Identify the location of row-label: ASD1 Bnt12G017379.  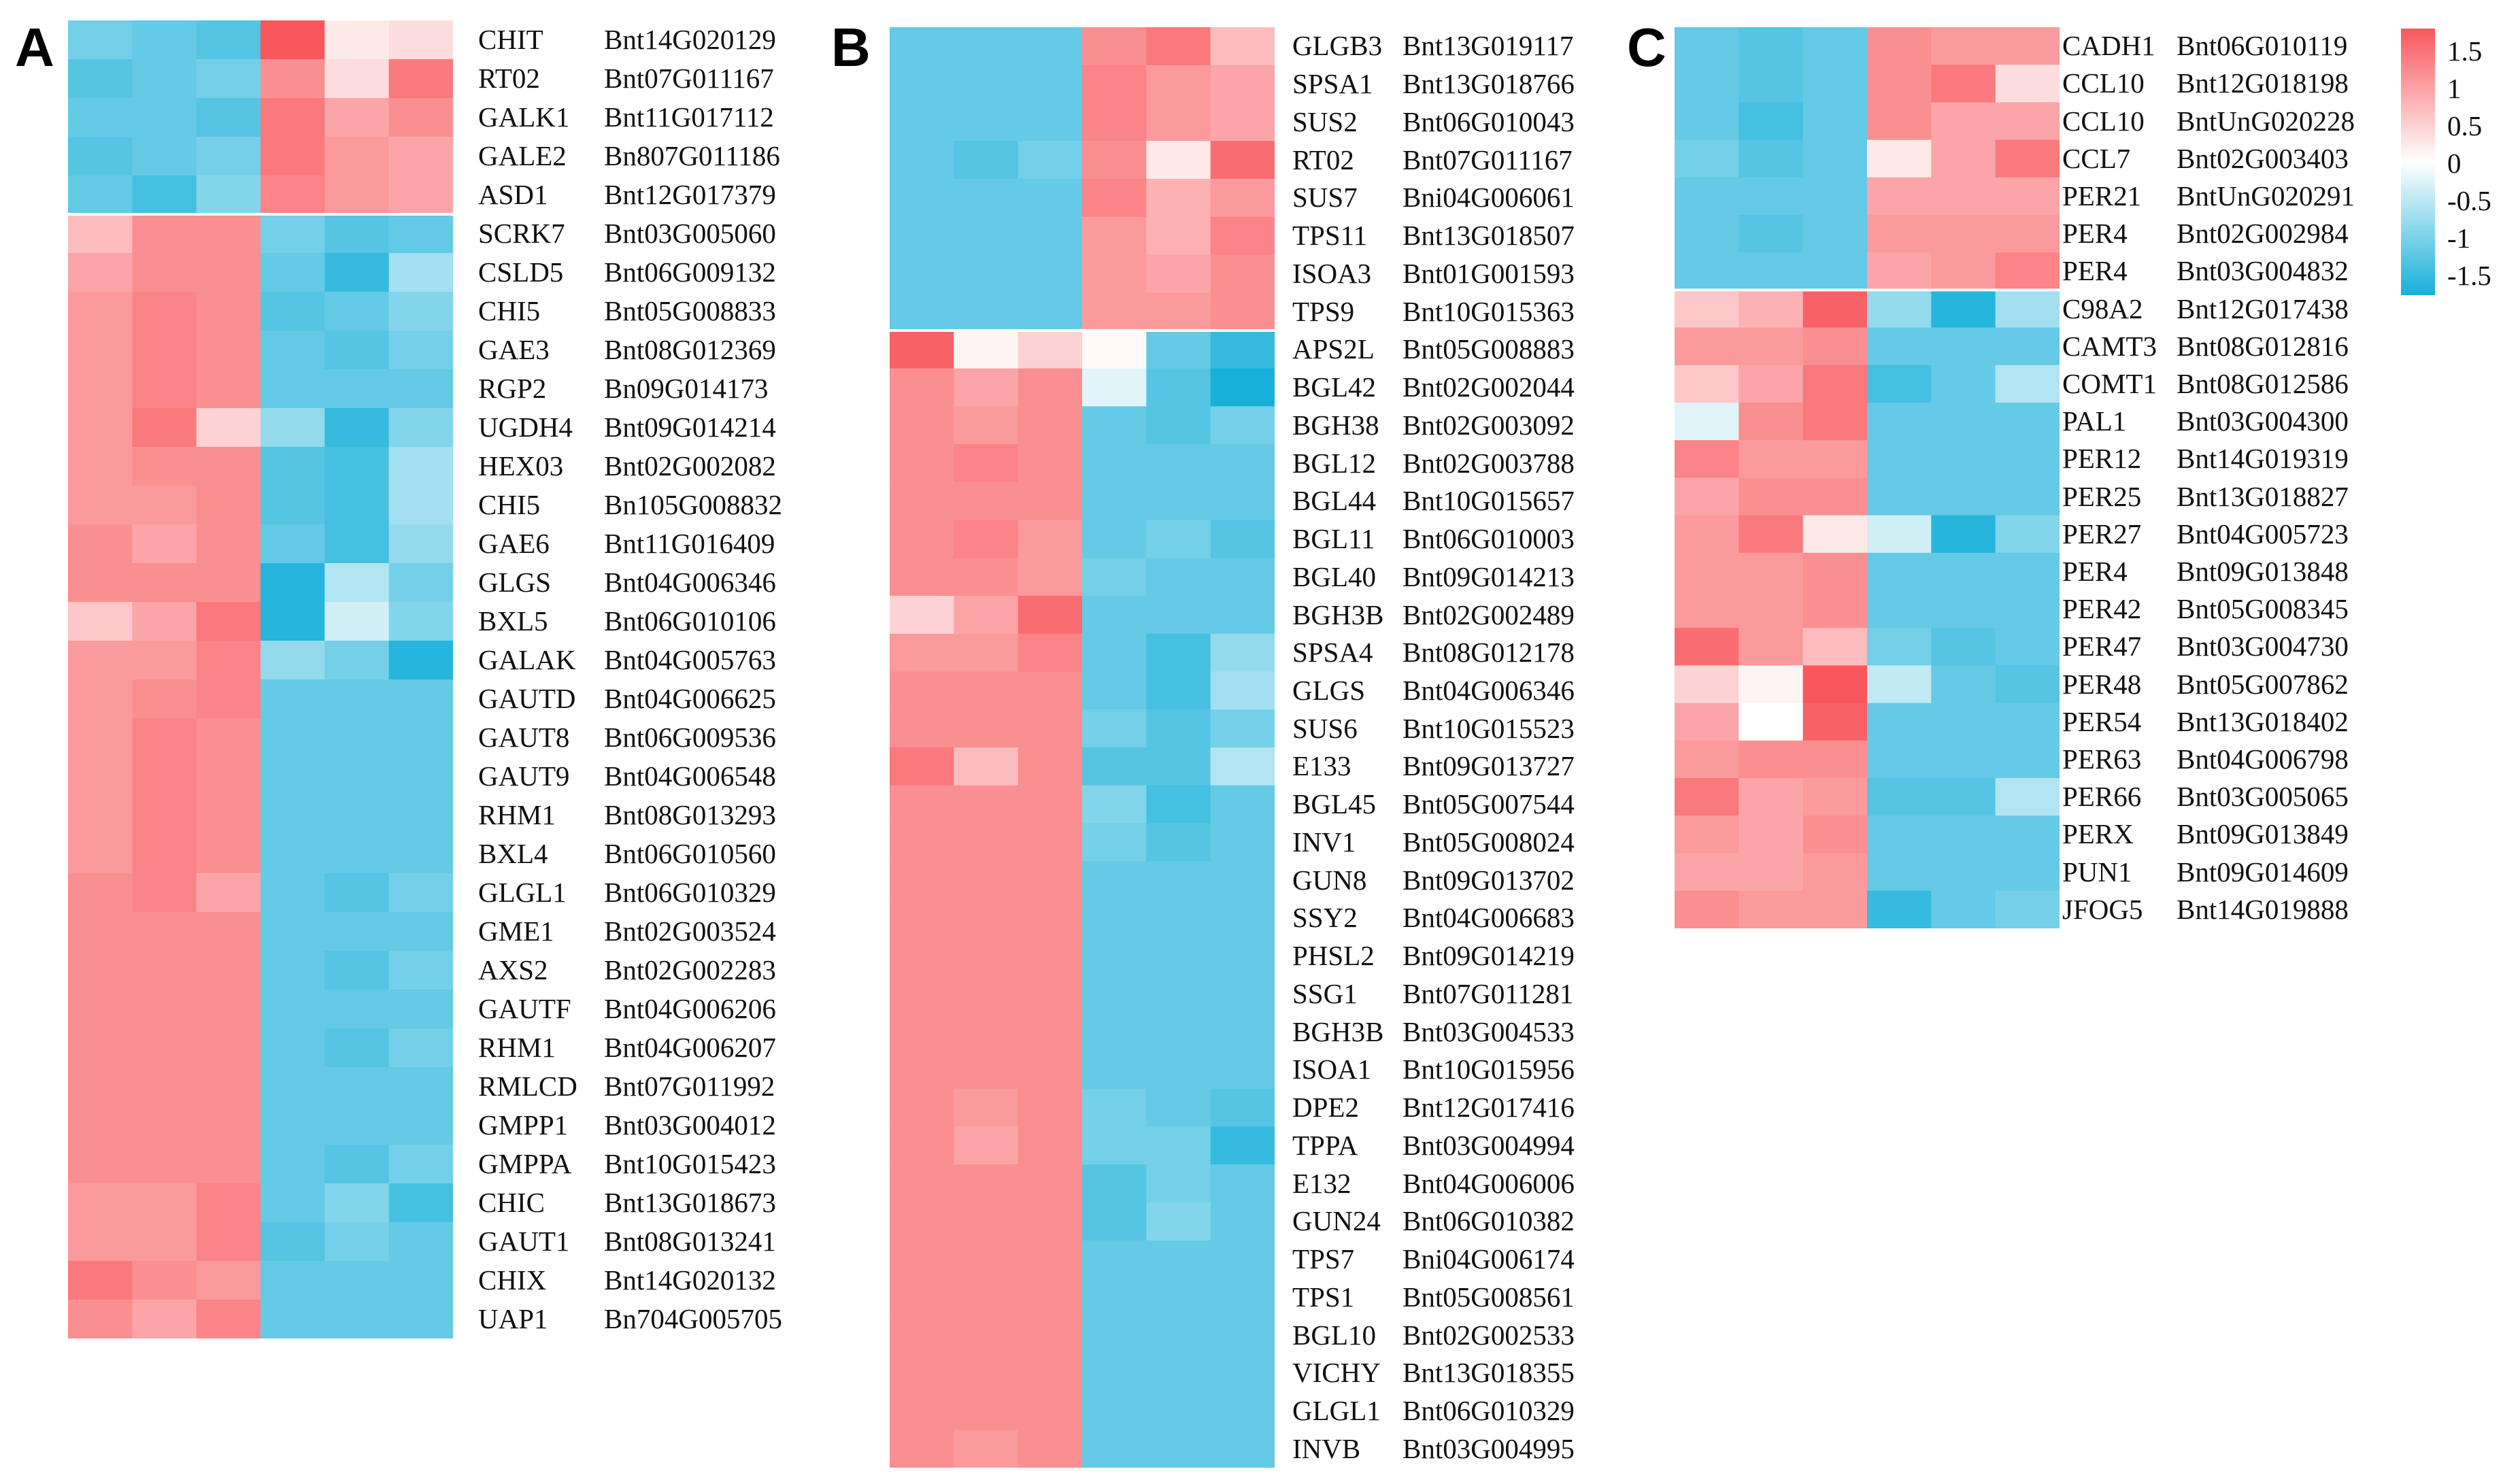
(627, 195).